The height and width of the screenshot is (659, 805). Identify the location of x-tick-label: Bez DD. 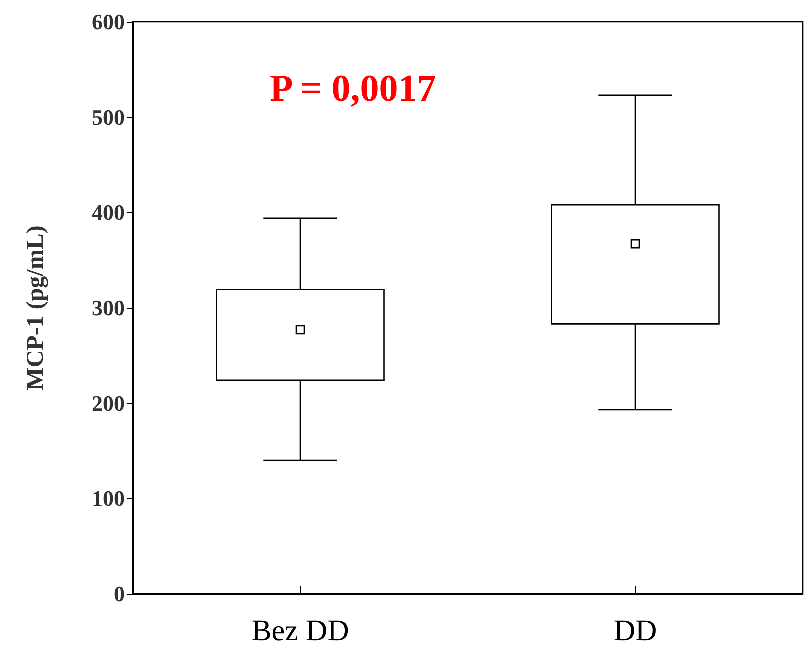
(301, 631).